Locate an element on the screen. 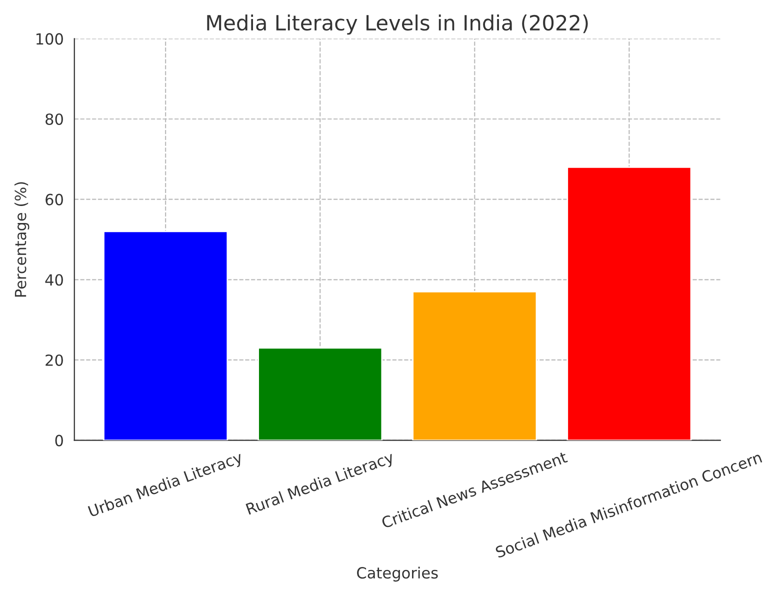  y-tick-label: 60 is located at coordinates (54, 200).